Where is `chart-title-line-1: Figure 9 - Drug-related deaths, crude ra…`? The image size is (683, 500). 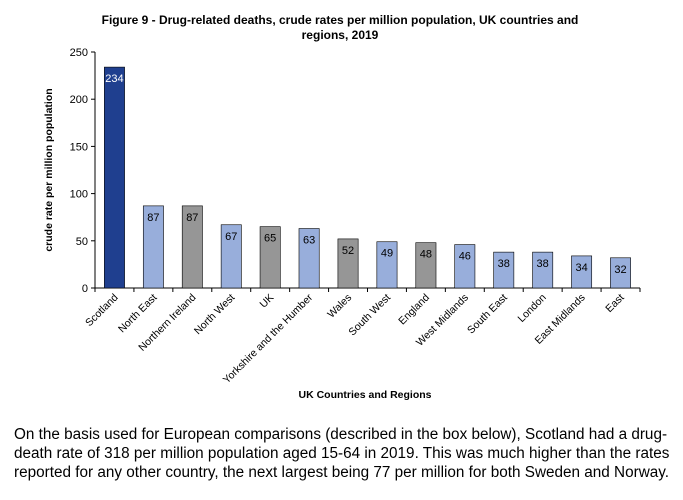
chart-title-line-1: Figure 9 - Drug-related deaths, crude ra… is located at coordinates (340, 20).